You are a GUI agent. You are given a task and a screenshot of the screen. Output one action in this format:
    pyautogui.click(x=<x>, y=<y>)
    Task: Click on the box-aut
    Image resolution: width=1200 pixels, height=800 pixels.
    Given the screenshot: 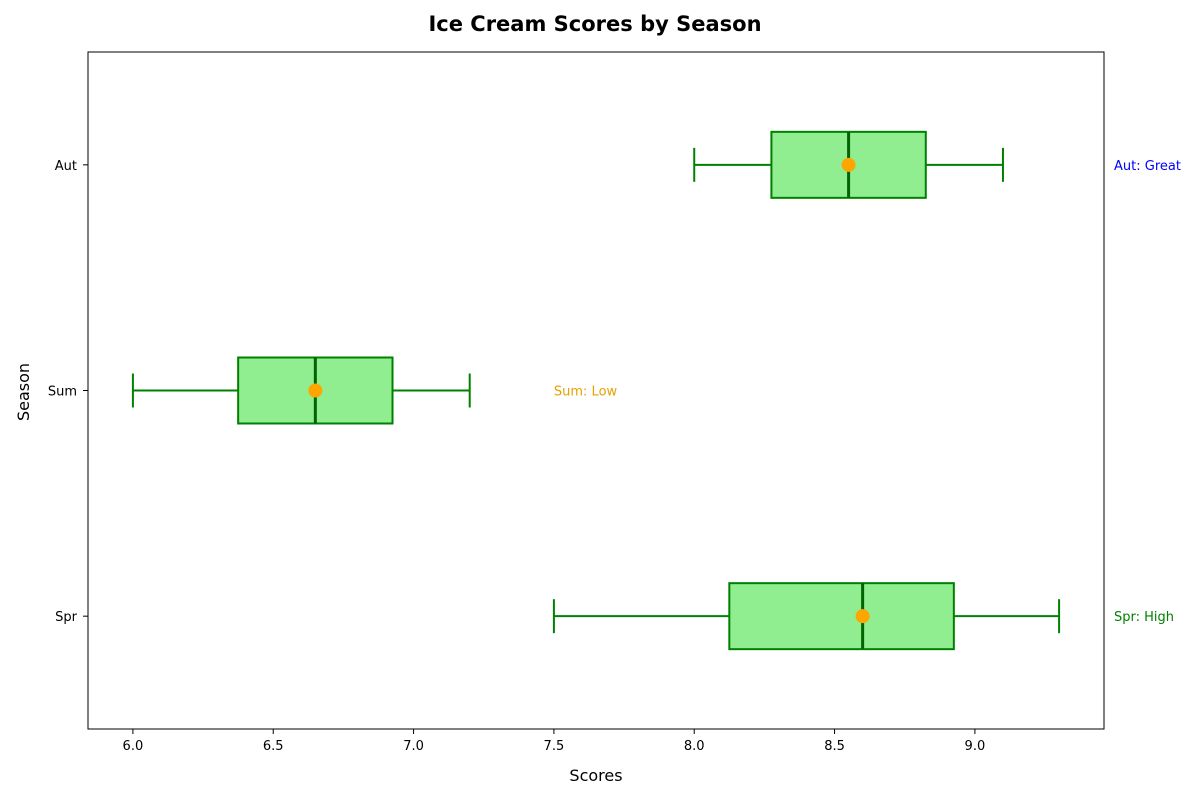 What is the action you would take?
    pyautogui.click(x=848, y=164)
    